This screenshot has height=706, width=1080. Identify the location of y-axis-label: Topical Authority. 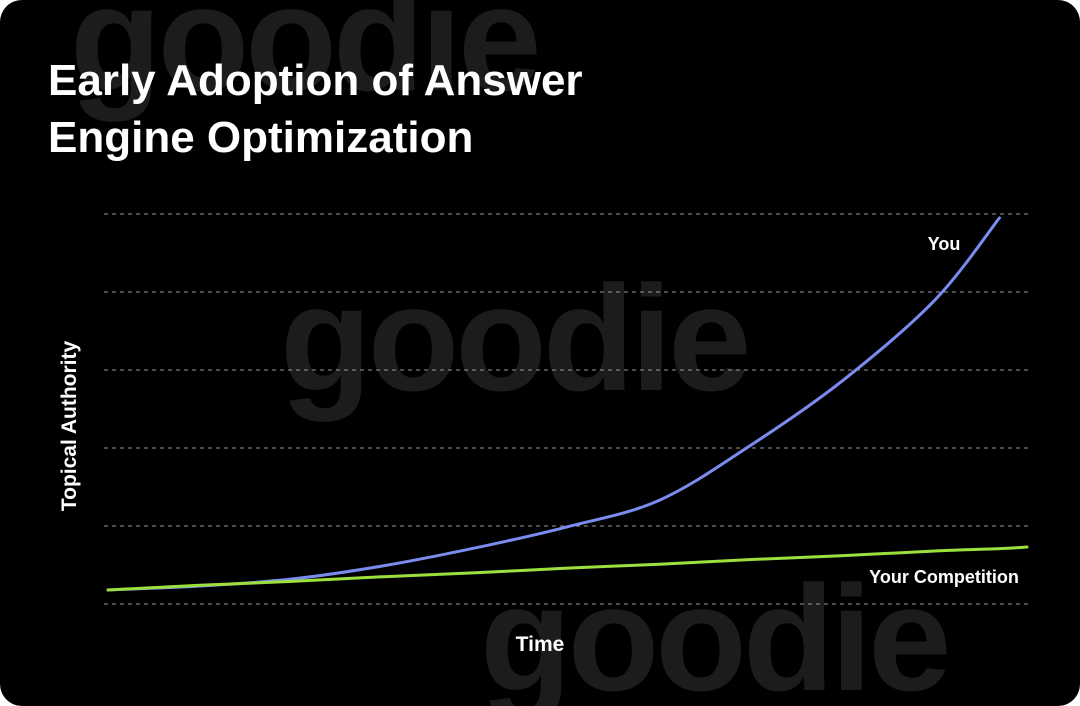
(69, 426).